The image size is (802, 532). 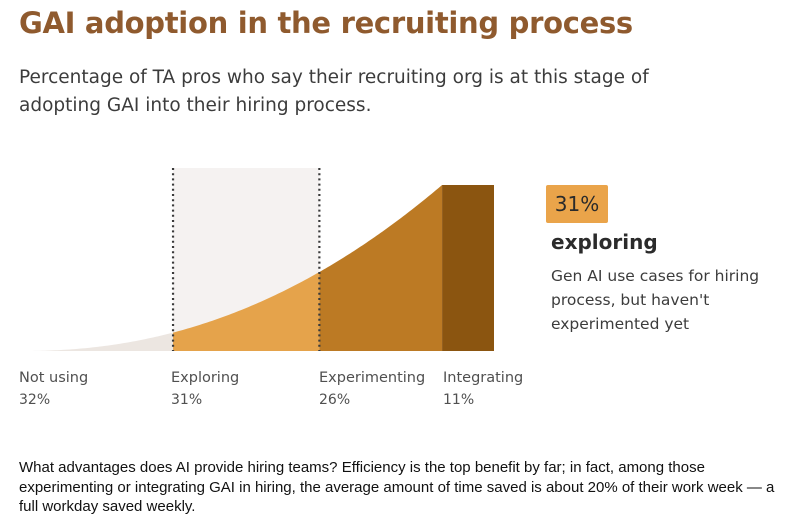 I want to click on category-label-exploring: Exploring, so click(x=205, y=378).